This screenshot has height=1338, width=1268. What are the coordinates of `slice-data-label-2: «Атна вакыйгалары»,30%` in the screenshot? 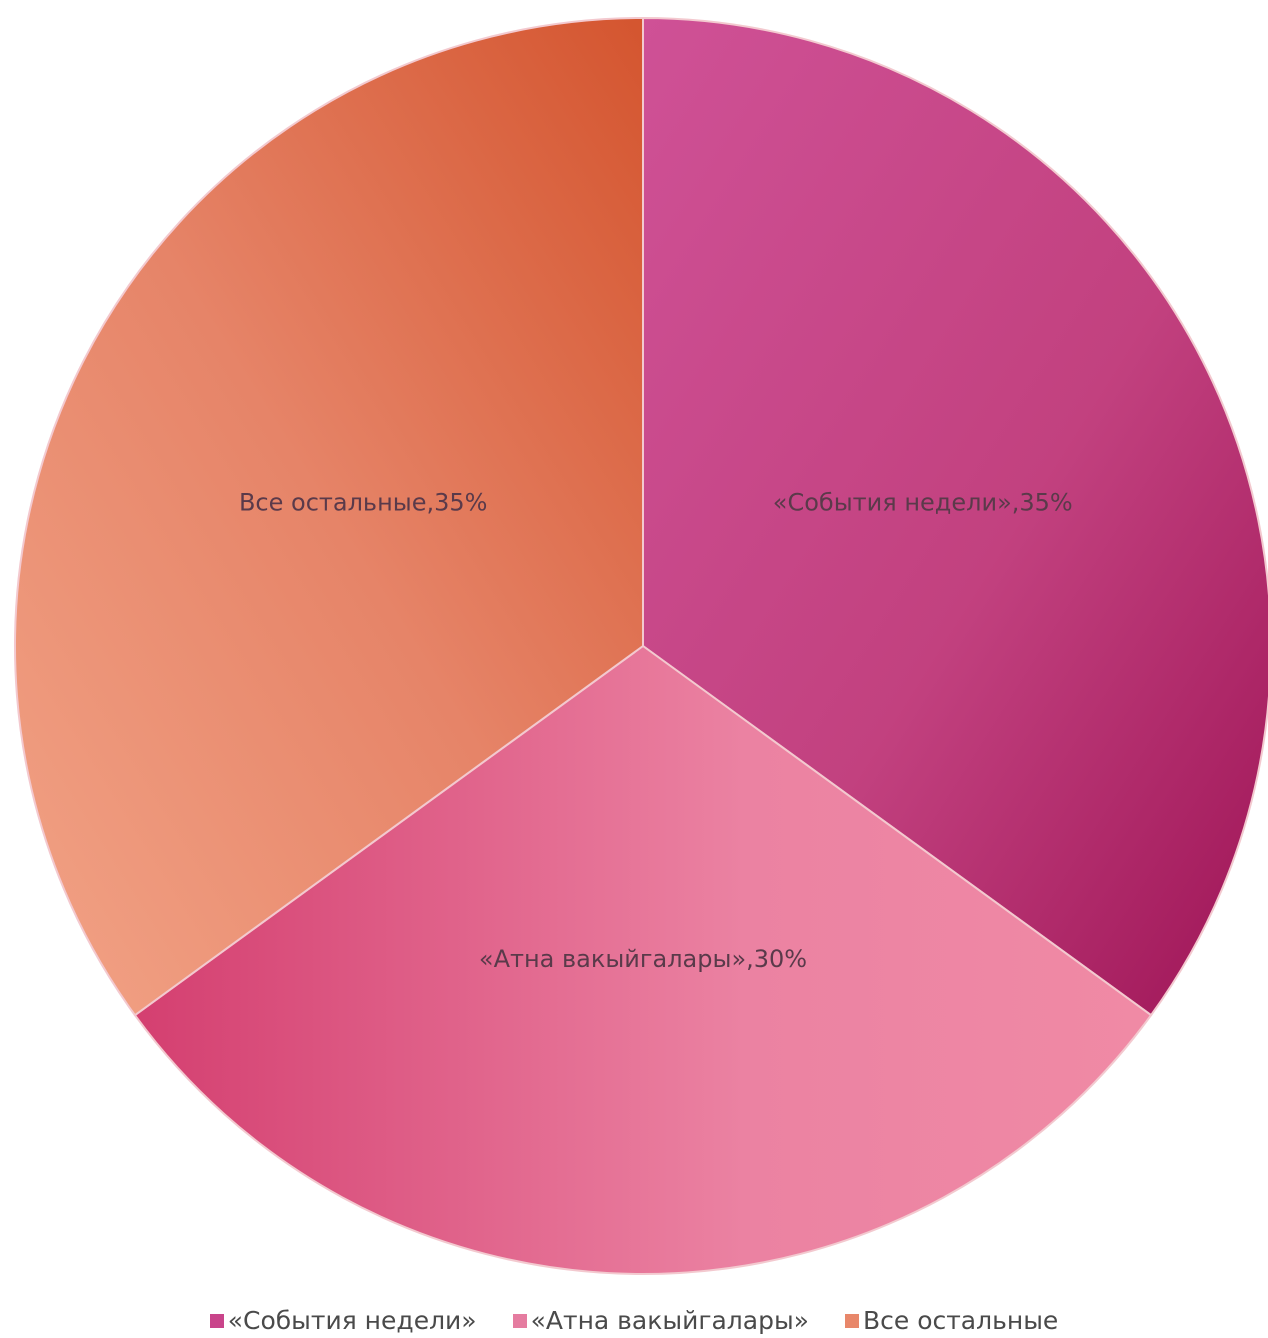 It's located at (643, 959).